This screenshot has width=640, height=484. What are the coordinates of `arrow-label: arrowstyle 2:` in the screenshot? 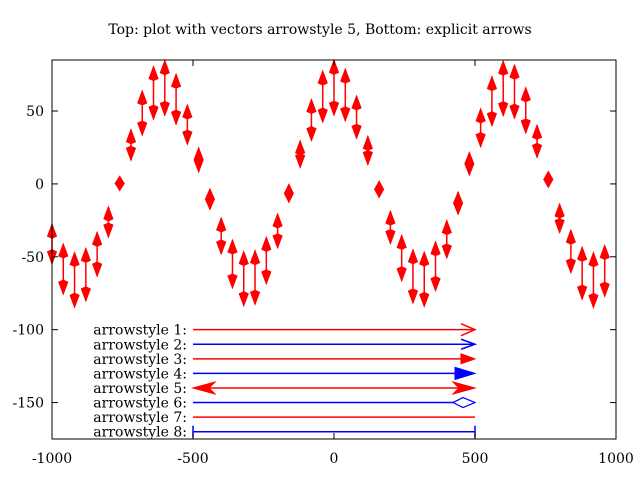 It's located at (140, 345).